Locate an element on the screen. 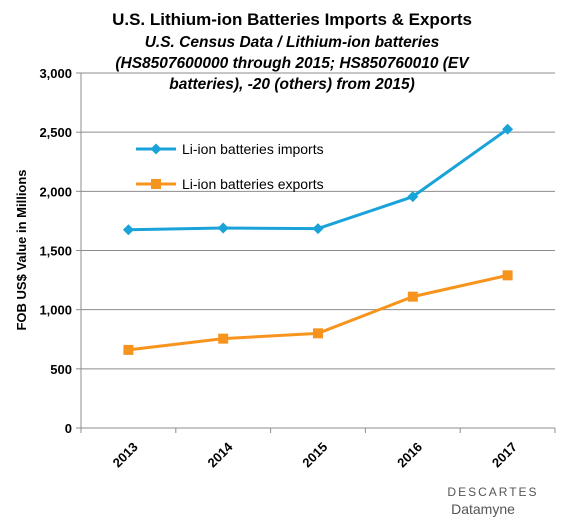  legend-label: Li-ion batteries imports is located at coordinates (253, 149).